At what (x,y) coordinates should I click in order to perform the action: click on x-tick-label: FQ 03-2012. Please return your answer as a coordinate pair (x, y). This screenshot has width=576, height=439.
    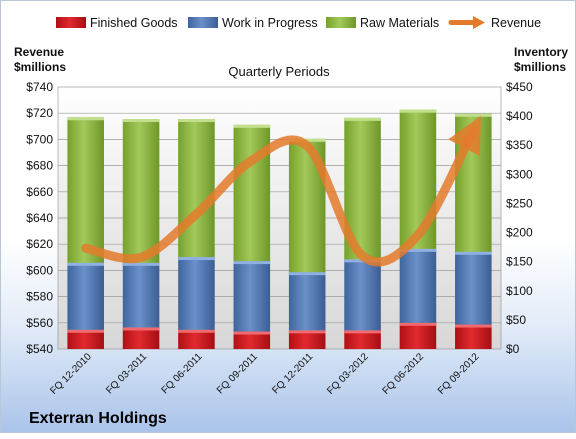
    Looking at the image, I should click on (348, 374).